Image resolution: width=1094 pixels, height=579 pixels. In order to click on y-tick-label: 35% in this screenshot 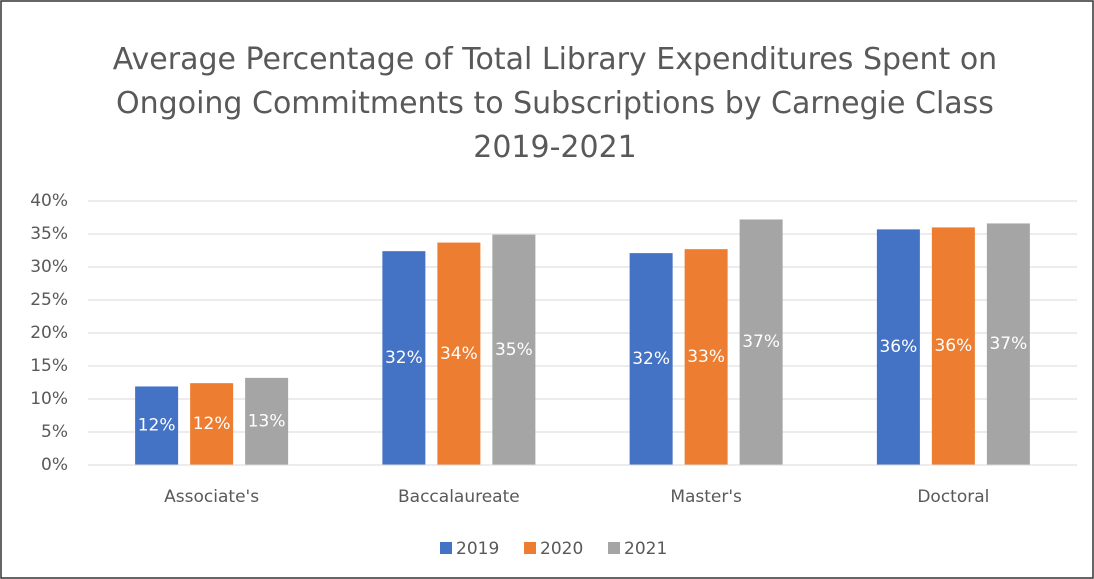, I will do `click(49, 234)`.